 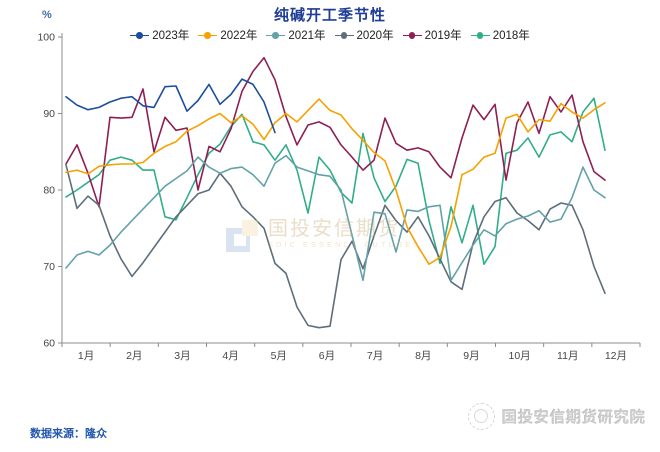 What do you see at coordinates (327, 356) in the screenshot?
I see `x-tick-label: 6月` at bounding box center [327, 356].